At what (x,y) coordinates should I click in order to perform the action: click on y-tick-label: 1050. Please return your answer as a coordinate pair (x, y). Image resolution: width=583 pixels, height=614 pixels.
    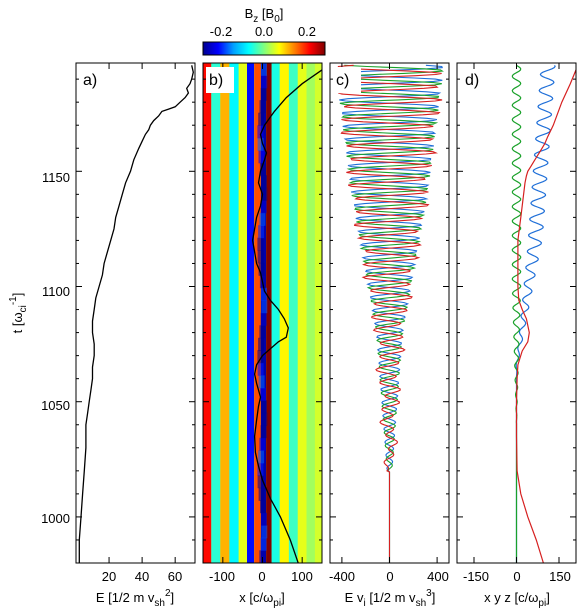
    Looking at the image, I should click on (55, 405).